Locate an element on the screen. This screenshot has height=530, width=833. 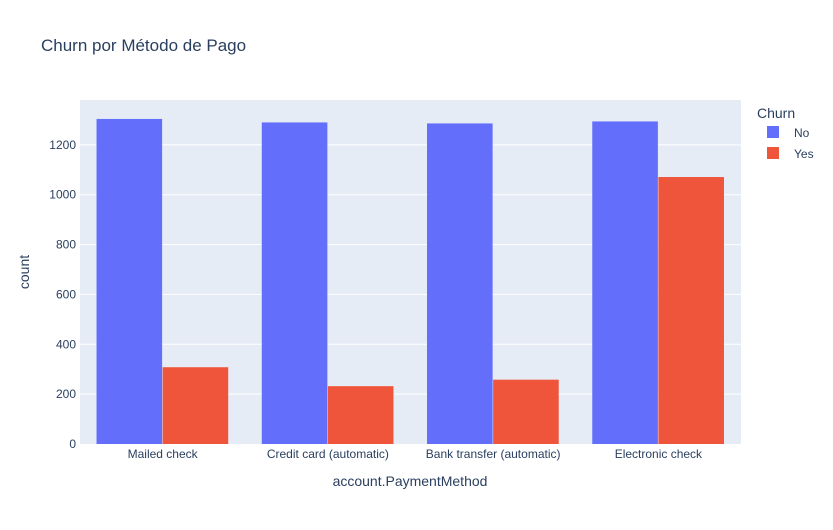
y-tick-label: 200 is located at coordinates (66, 394).